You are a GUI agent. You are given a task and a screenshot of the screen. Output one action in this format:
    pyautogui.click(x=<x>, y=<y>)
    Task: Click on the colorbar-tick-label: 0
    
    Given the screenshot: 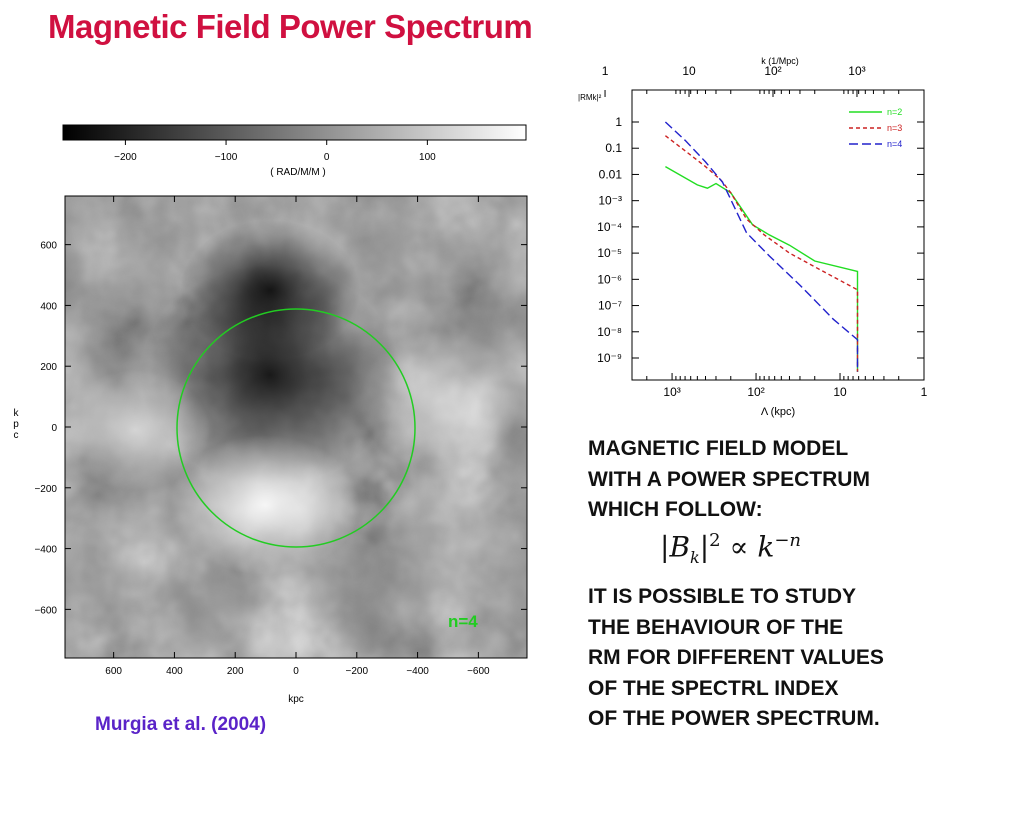 What is the action you would take?
    pyautogui.click(x=327, y=157)
    